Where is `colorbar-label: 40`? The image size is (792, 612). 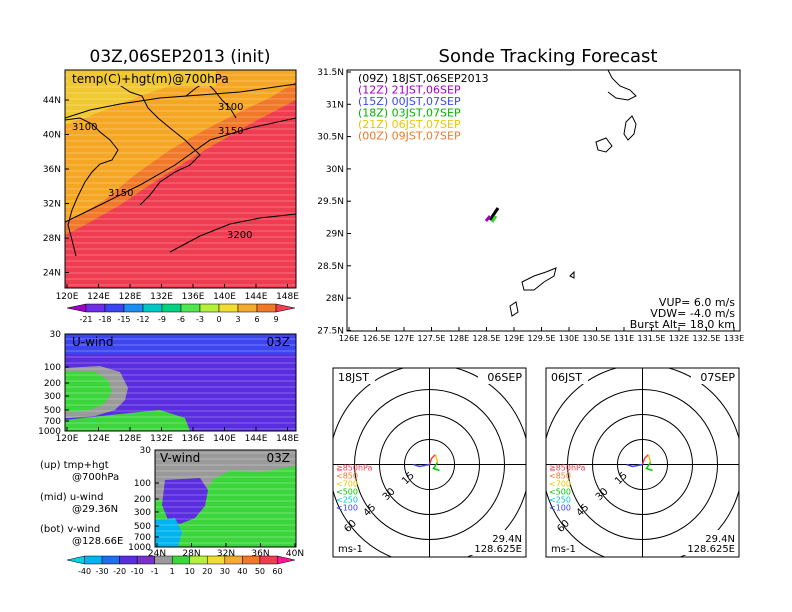
colorbar-label: 40 is located at coordinates (242, 571).